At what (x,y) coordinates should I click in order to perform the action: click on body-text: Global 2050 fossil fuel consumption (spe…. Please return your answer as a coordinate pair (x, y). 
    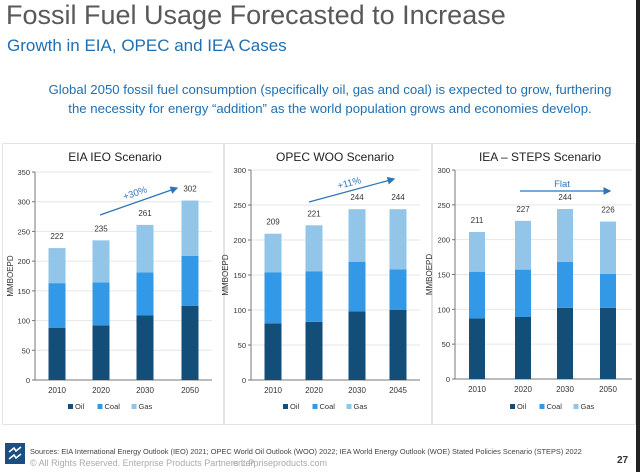
    Looking at the image, I should click on (330, 99).